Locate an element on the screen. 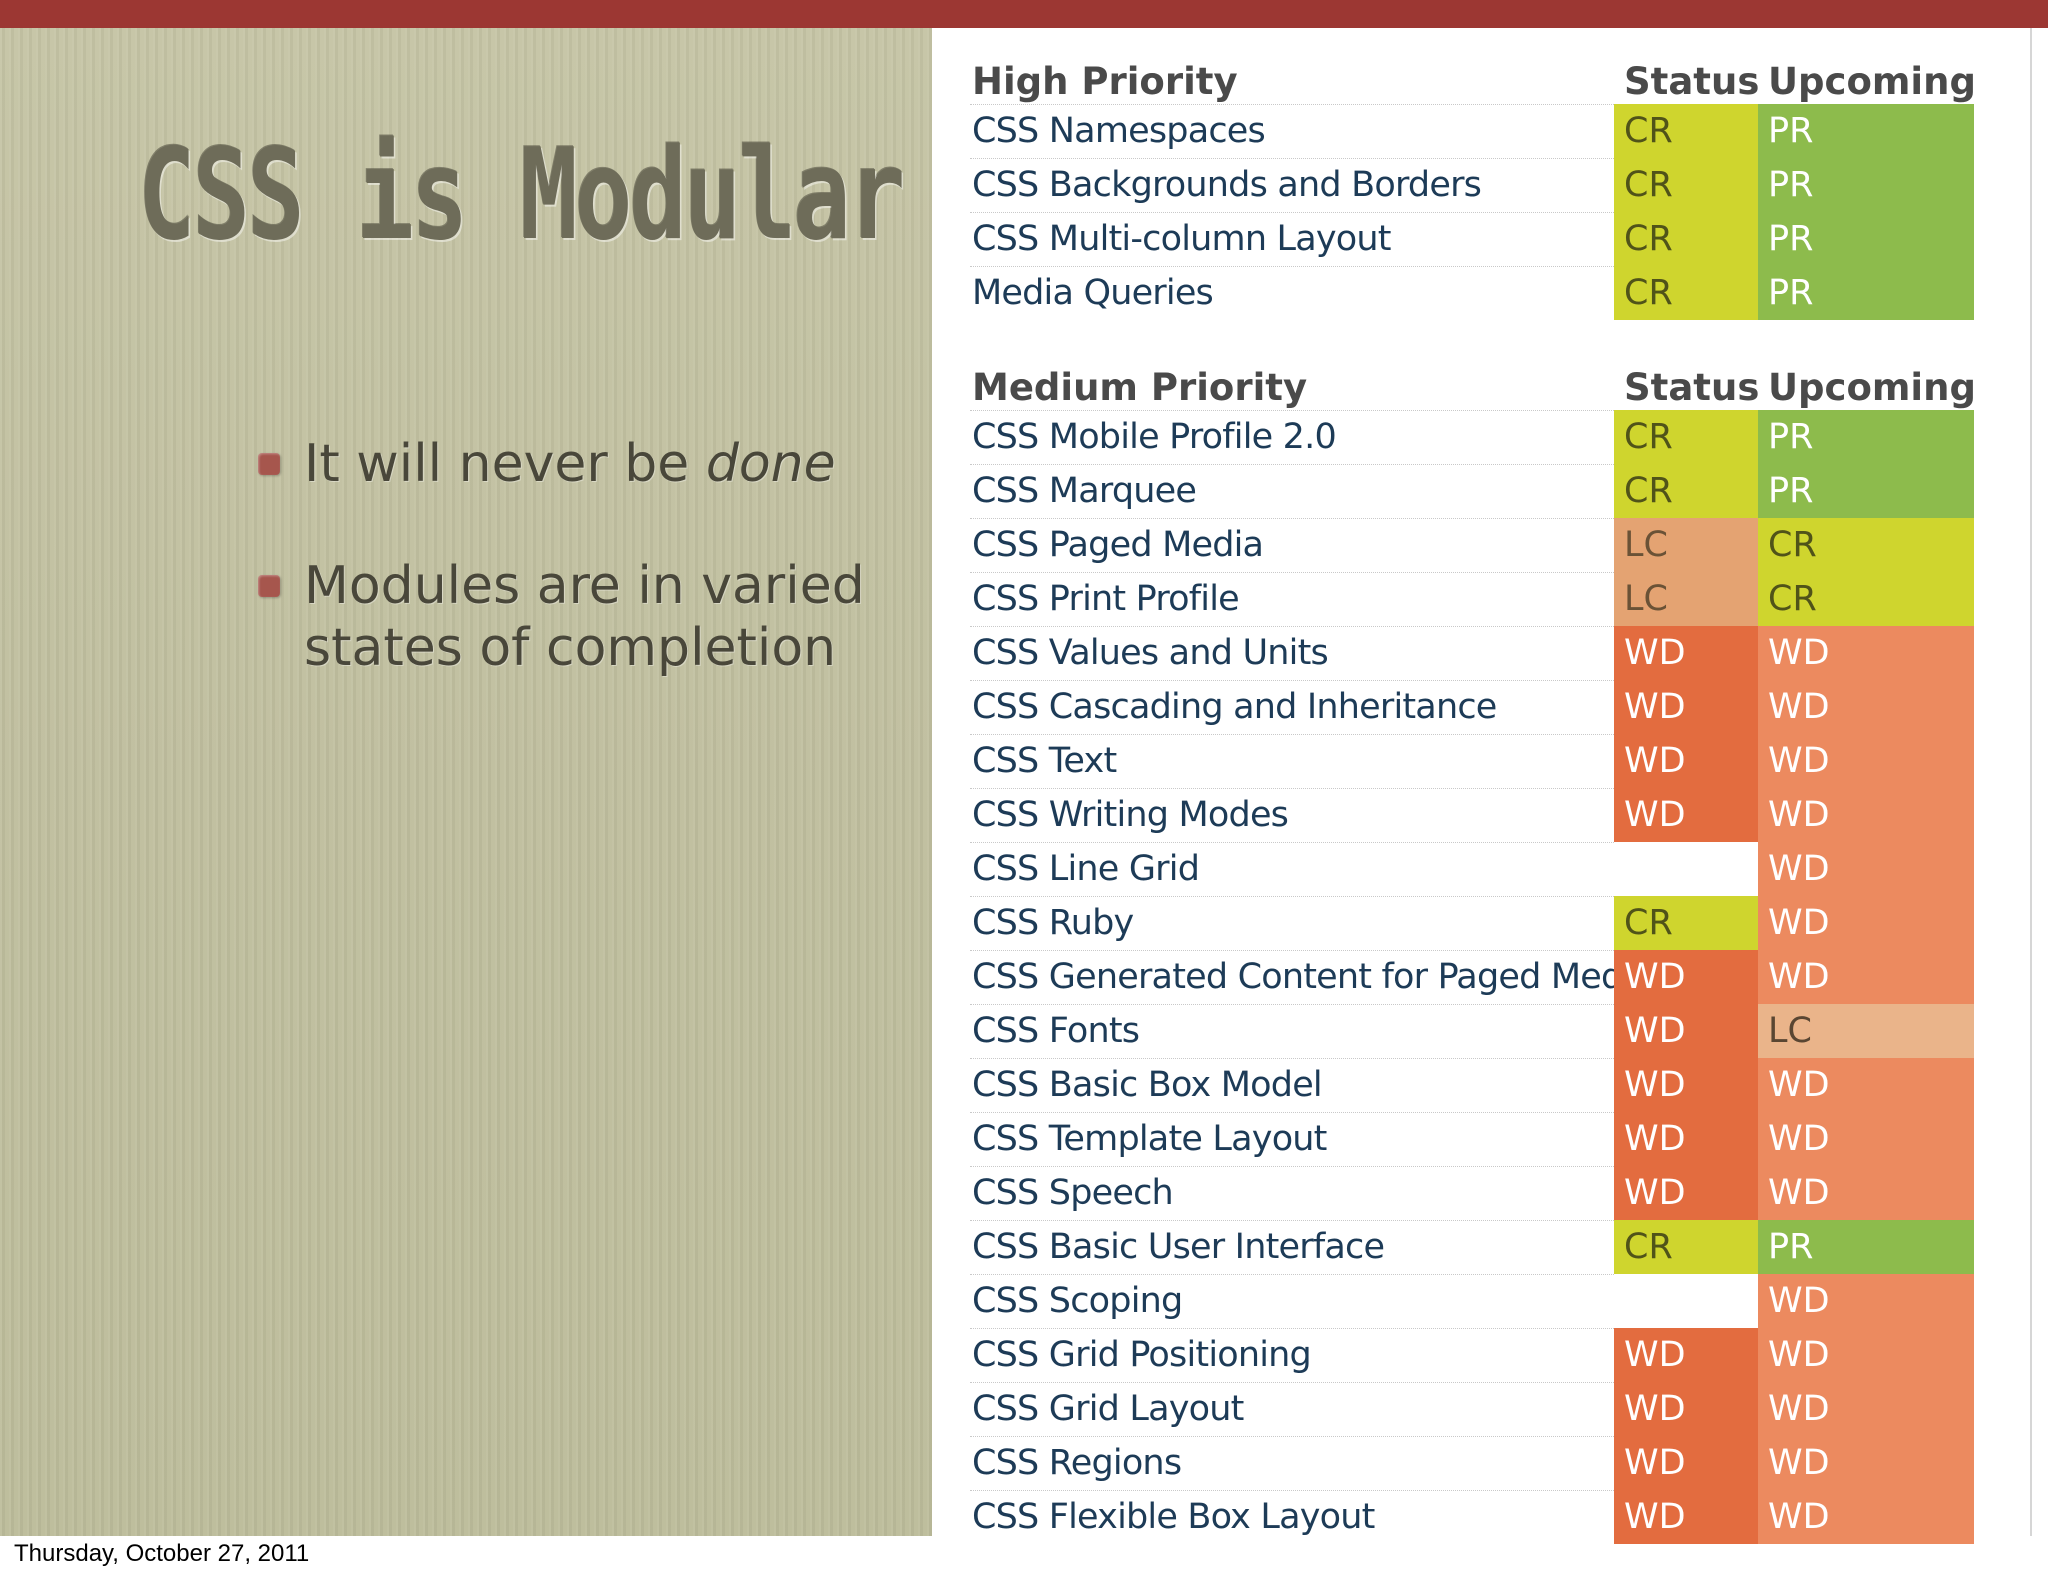 The height and width of the screenshot is (1576, 2048). slide-top-bar is located at coordinates (1024, 14).